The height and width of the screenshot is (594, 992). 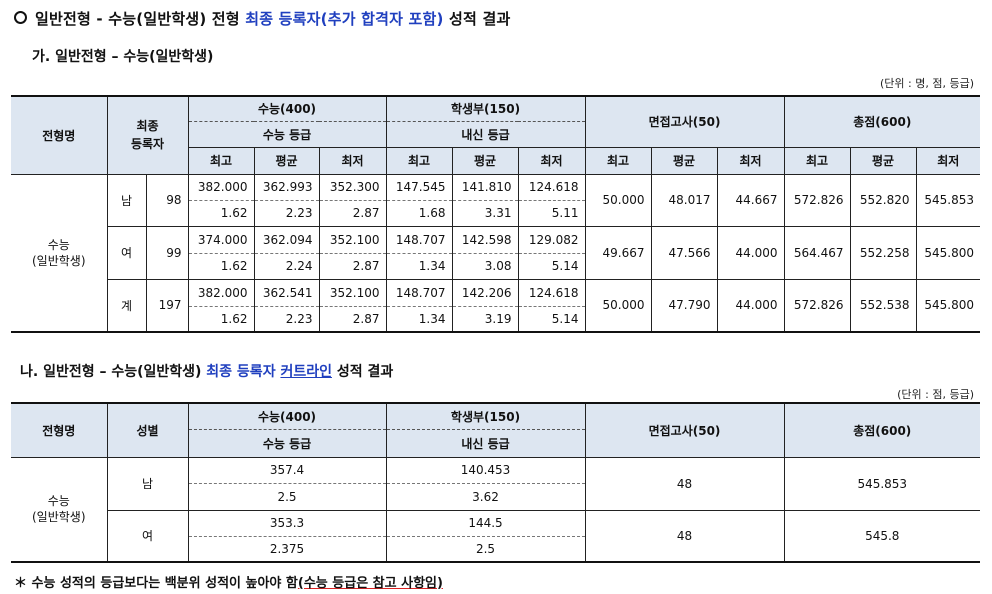 What do you see at coordinates (419, 213) in the screenshot?
I see `school-grade-max: 1.68` at bounding box center [419, 213].